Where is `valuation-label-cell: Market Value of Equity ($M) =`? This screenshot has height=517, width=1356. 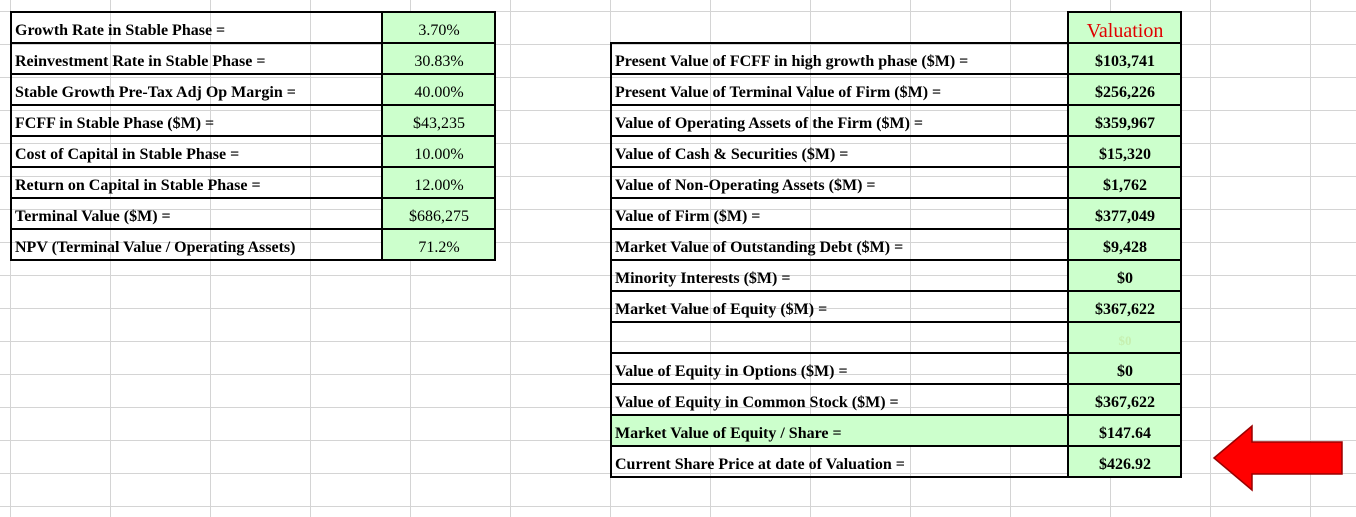 valuation-label-cell: Market Value of Equity ($M) = is located at coordinates (839, 306).